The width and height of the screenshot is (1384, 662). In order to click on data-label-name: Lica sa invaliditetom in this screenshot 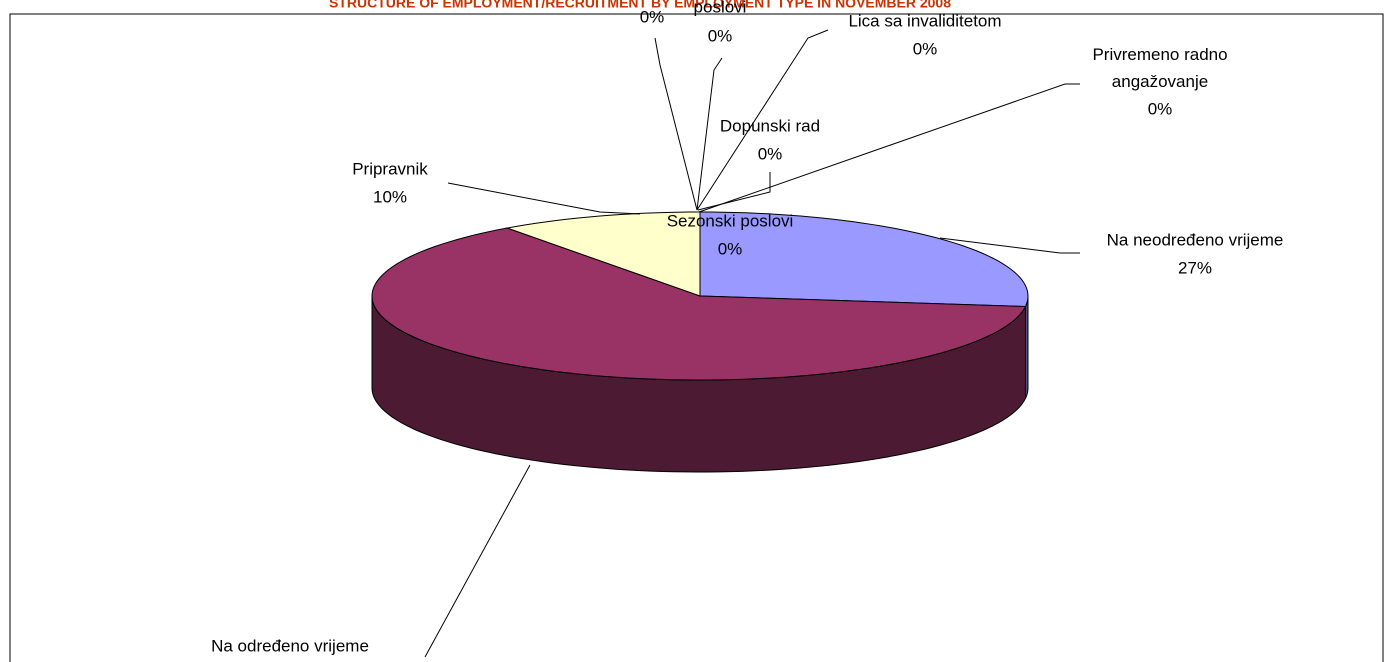, I will do `click(924, 20)`.